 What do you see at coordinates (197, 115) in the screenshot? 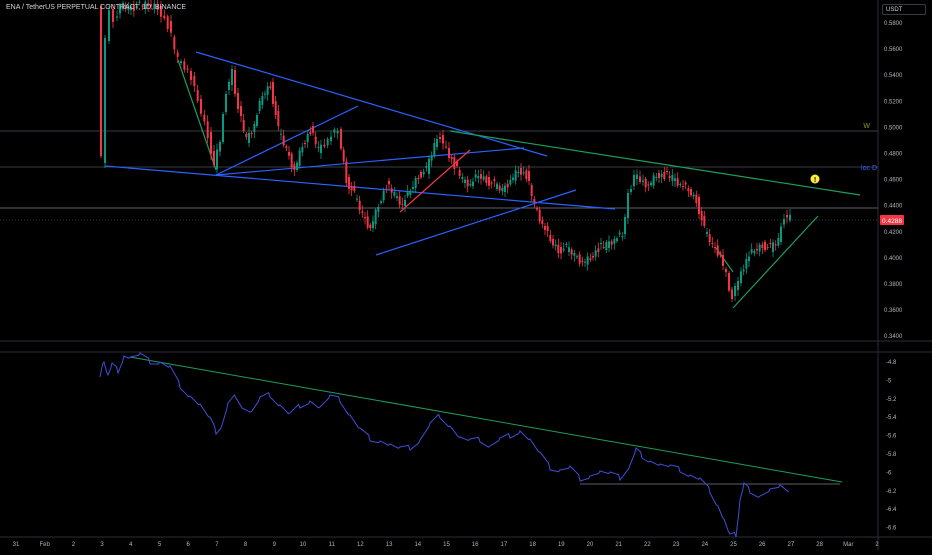
I see `trendline-green-small-a` at bounding box center [197, 115].